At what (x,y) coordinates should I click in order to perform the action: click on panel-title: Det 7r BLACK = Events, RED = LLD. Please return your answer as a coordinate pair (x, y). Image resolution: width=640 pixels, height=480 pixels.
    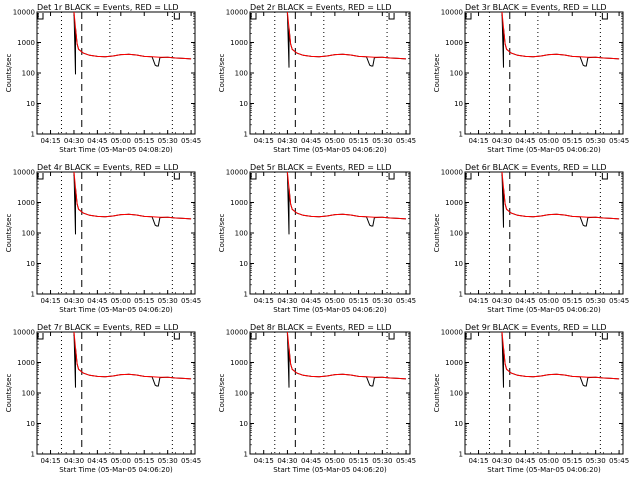
    Looking at the image, I should click on (108, 327).